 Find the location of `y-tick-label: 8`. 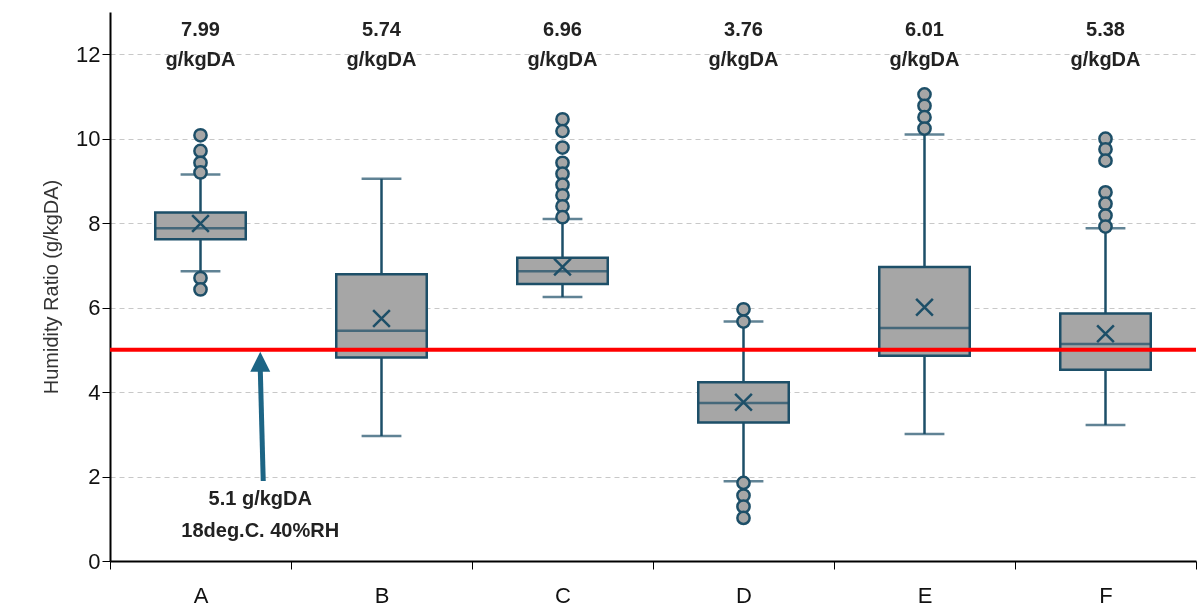

y-tick-label: 8 is located at coordinates (94, 223).